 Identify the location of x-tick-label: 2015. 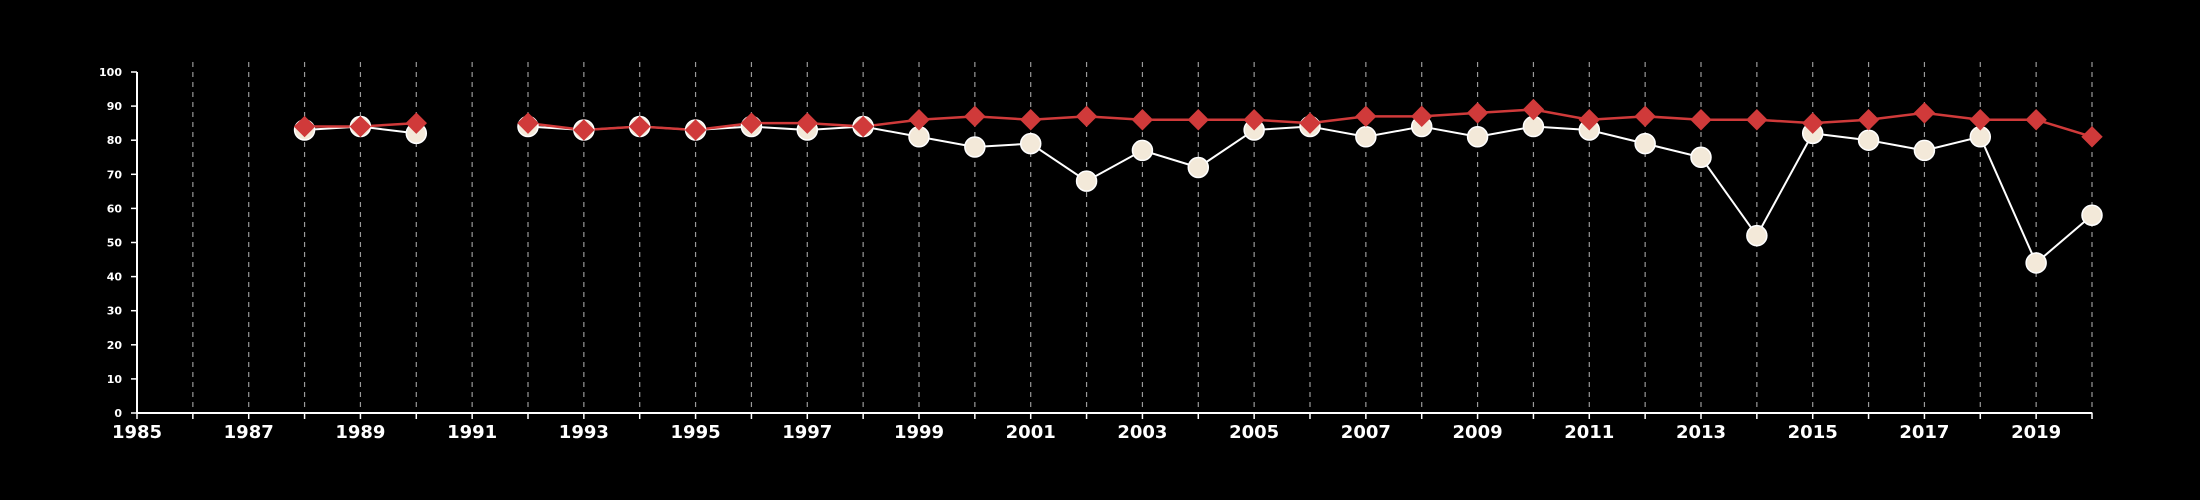
(1813, 432).